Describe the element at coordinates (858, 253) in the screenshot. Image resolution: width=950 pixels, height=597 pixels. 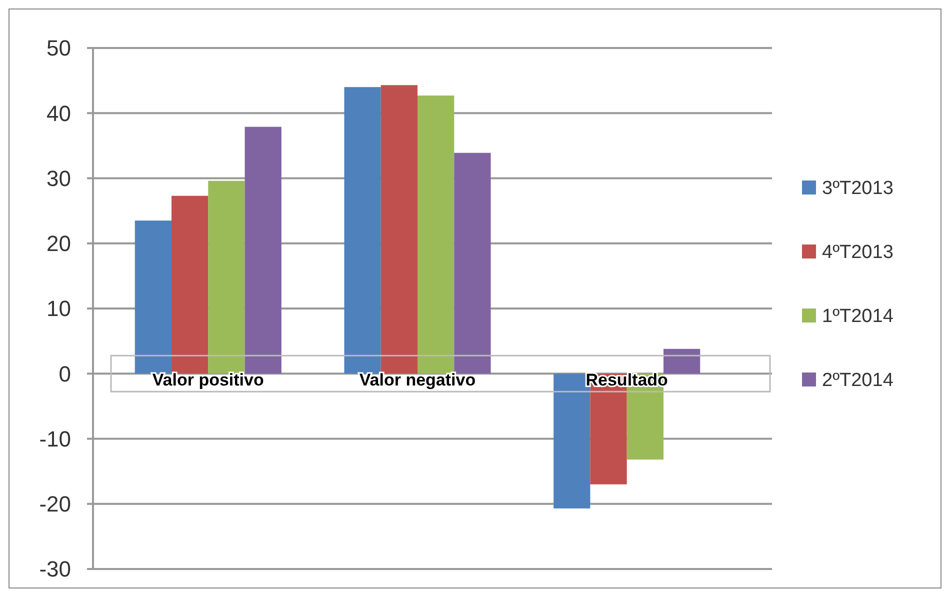
I see `legend-label: 4ºT2013` at that location.